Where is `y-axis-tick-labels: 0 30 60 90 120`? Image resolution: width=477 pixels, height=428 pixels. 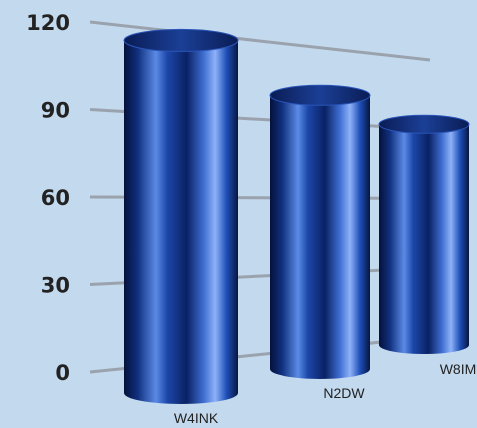 y-axis-tick-labels: 0 30 60 90 120 is located at coordinates (48, 198).